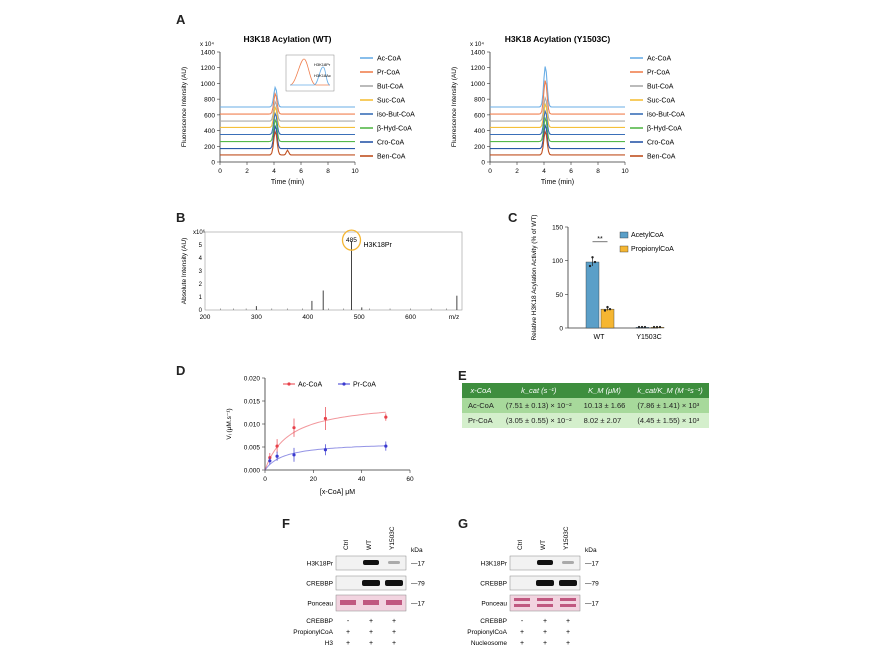  What do you see at coordinates (314, 479) in the screenshot?
I see `x-tick-label: 20` at bounding box center [314, 479].